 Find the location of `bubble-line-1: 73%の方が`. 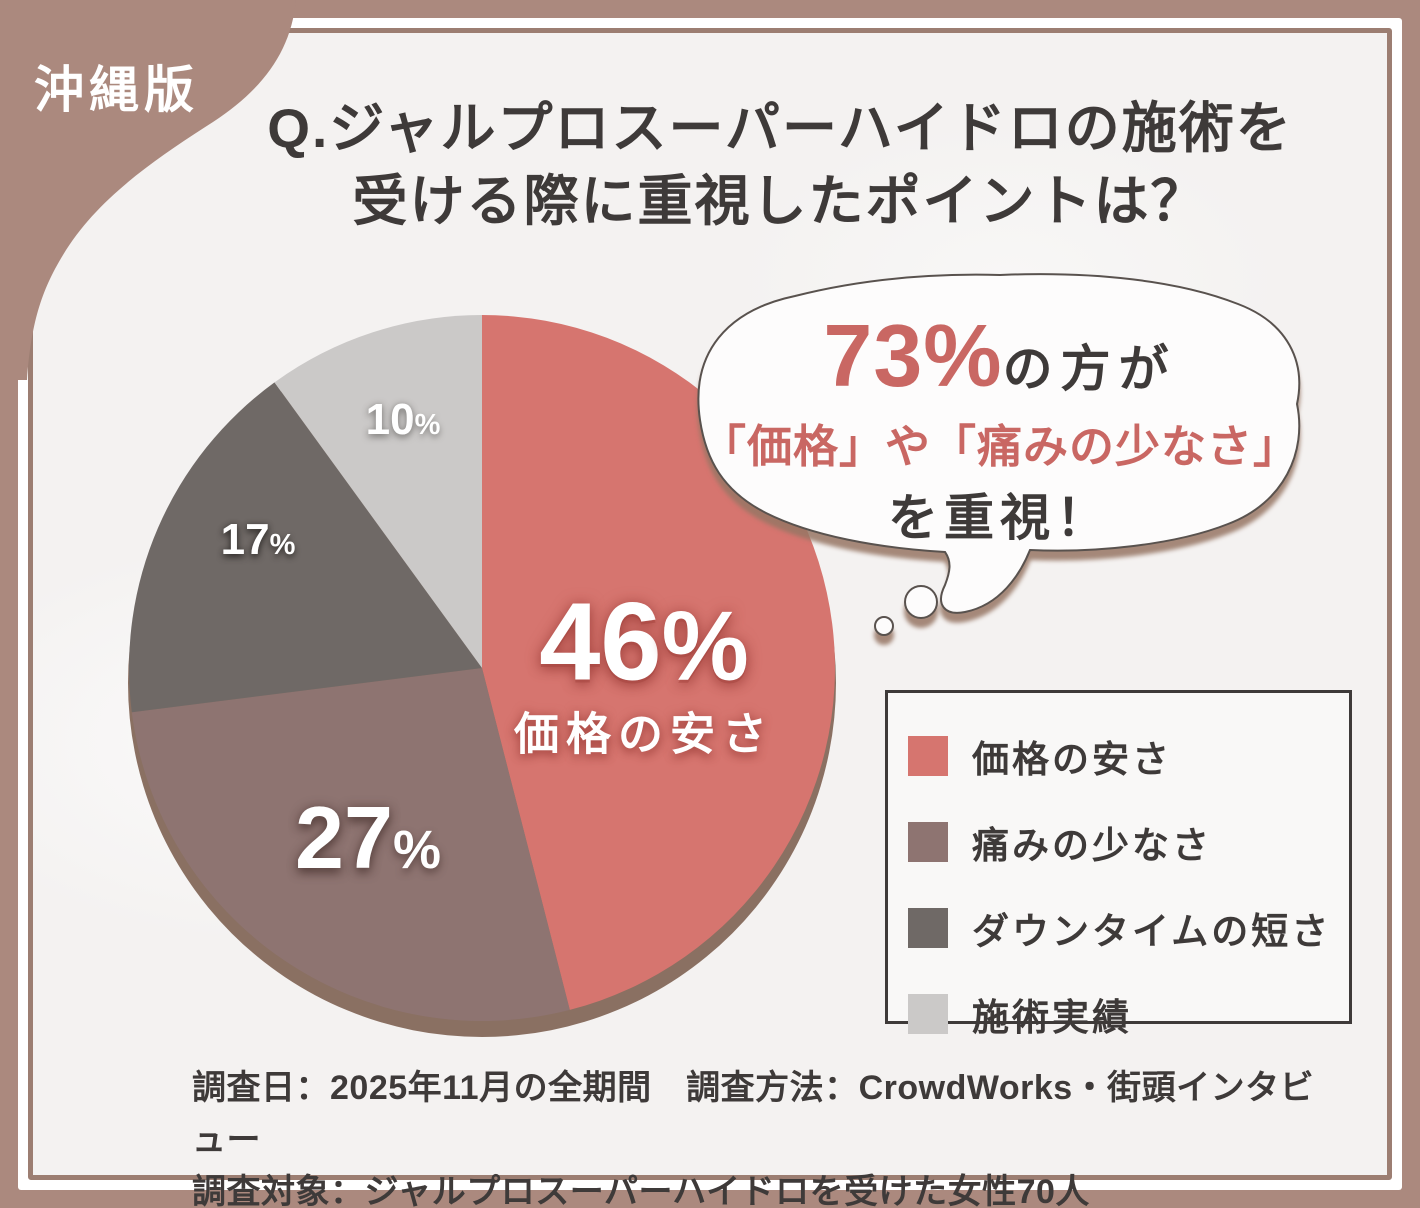

bubble-line-1: 73%の方が is located at coordinates (1000, 355).